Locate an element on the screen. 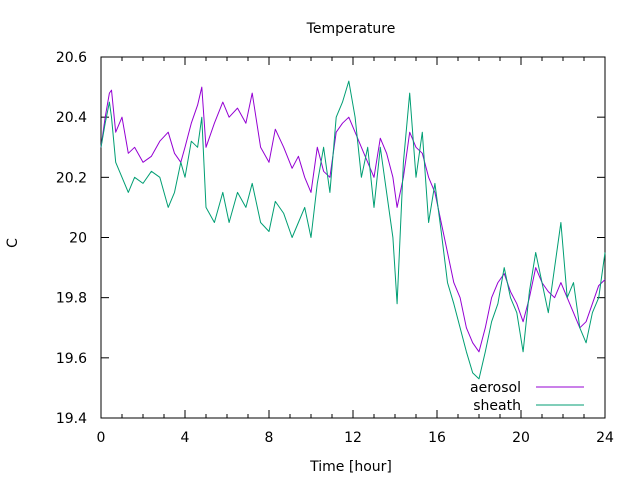 The height and width of the screenshot is (480, 640). legend-label-aerosol: aerosol is located at coordinates (495, 388).